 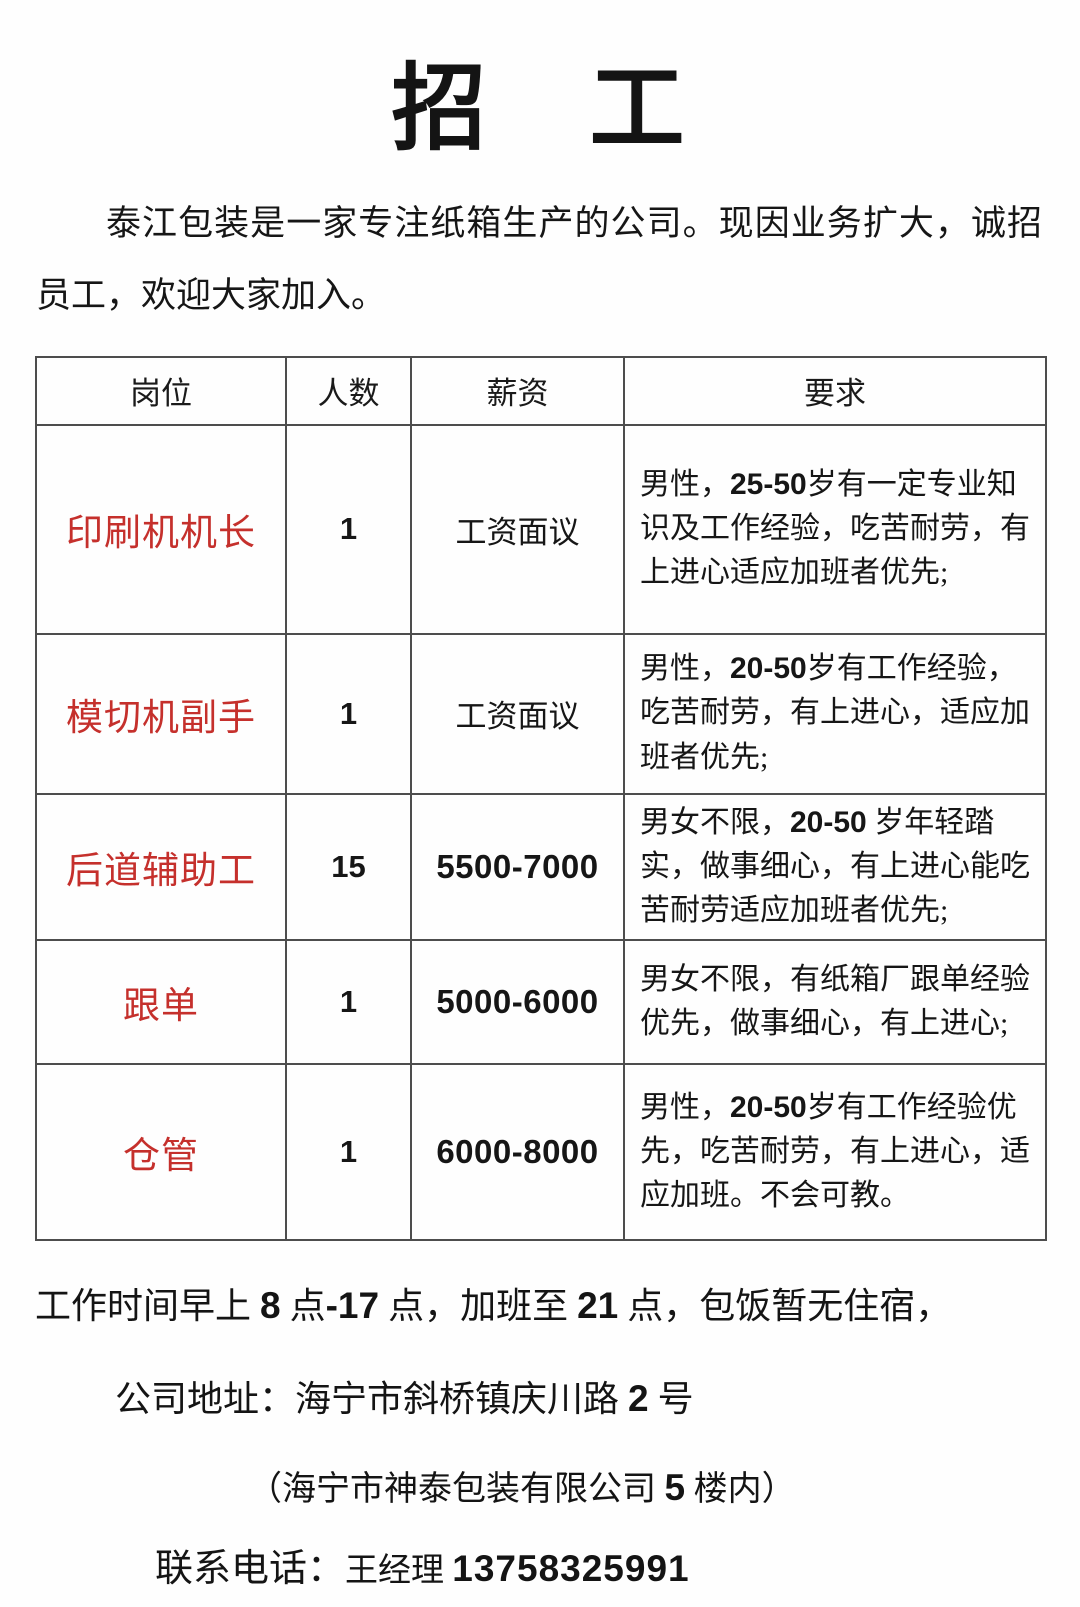 What do you see at coordinates (539, 259) in the screenshot?
I see `intro-paragraph: 泰江包装是一家专注纸箱生产的公司。现因业务扩大，诚招员工，欢迎大家加入。` at bounding box center [539, 259].